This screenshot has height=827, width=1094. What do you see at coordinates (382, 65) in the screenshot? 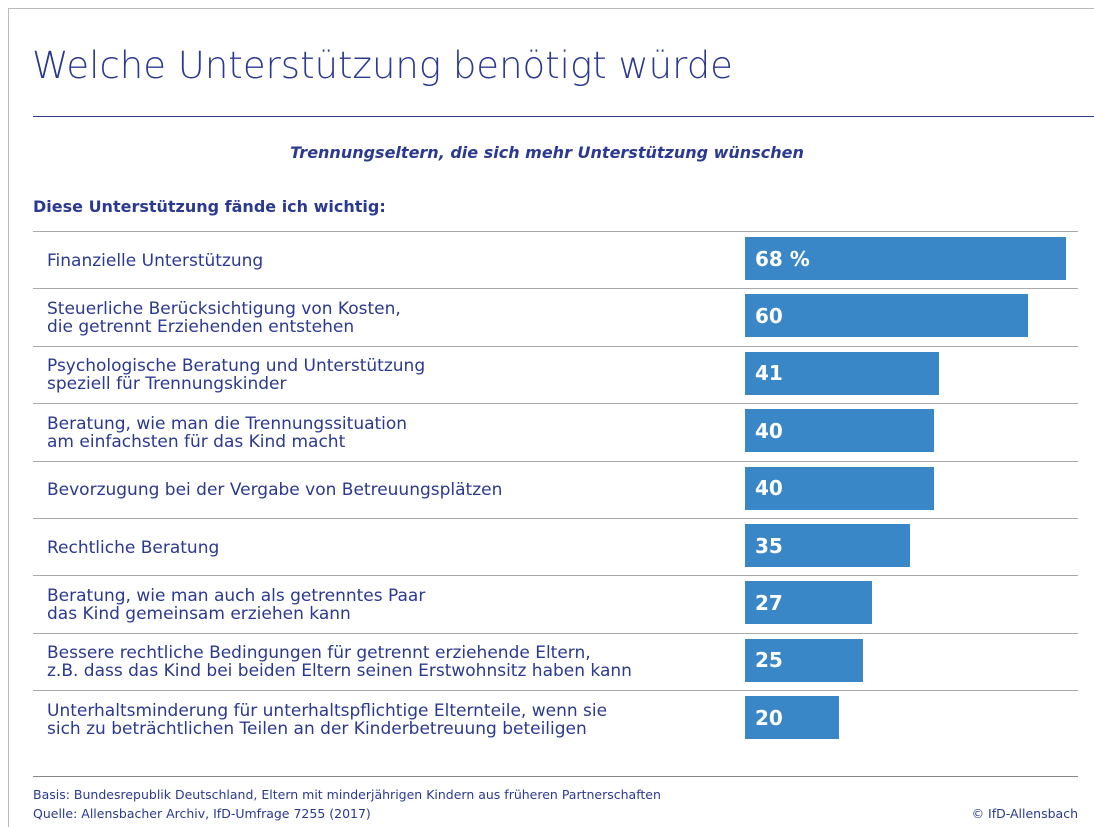
I see `chart-title: Welche Unterstützung benötigt würde` at bounding box center [382, 65].